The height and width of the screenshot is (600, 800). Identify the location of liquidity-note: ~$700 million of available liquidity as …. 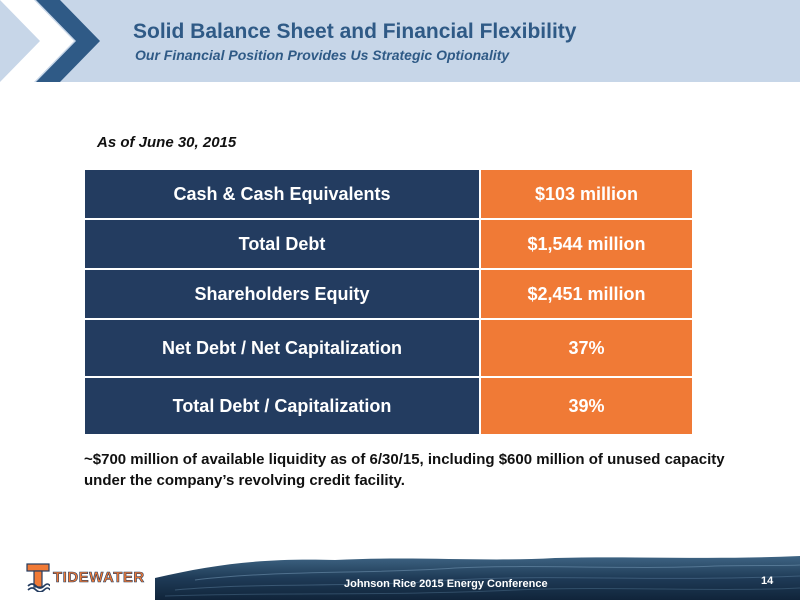
(404, 470).